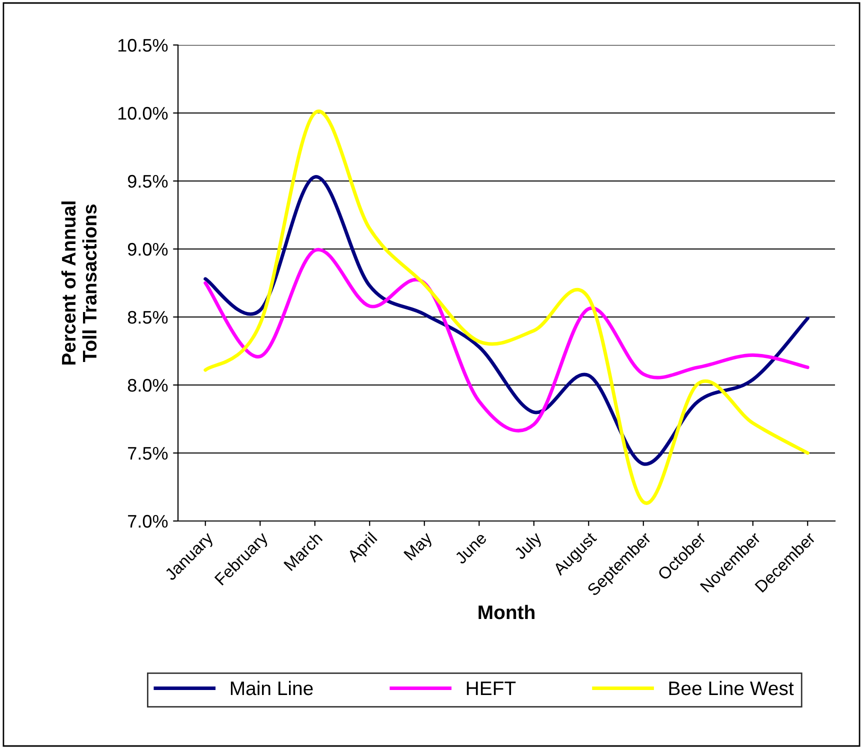  I want to click on y-tick-label: 10.0%, so click(143, 113).